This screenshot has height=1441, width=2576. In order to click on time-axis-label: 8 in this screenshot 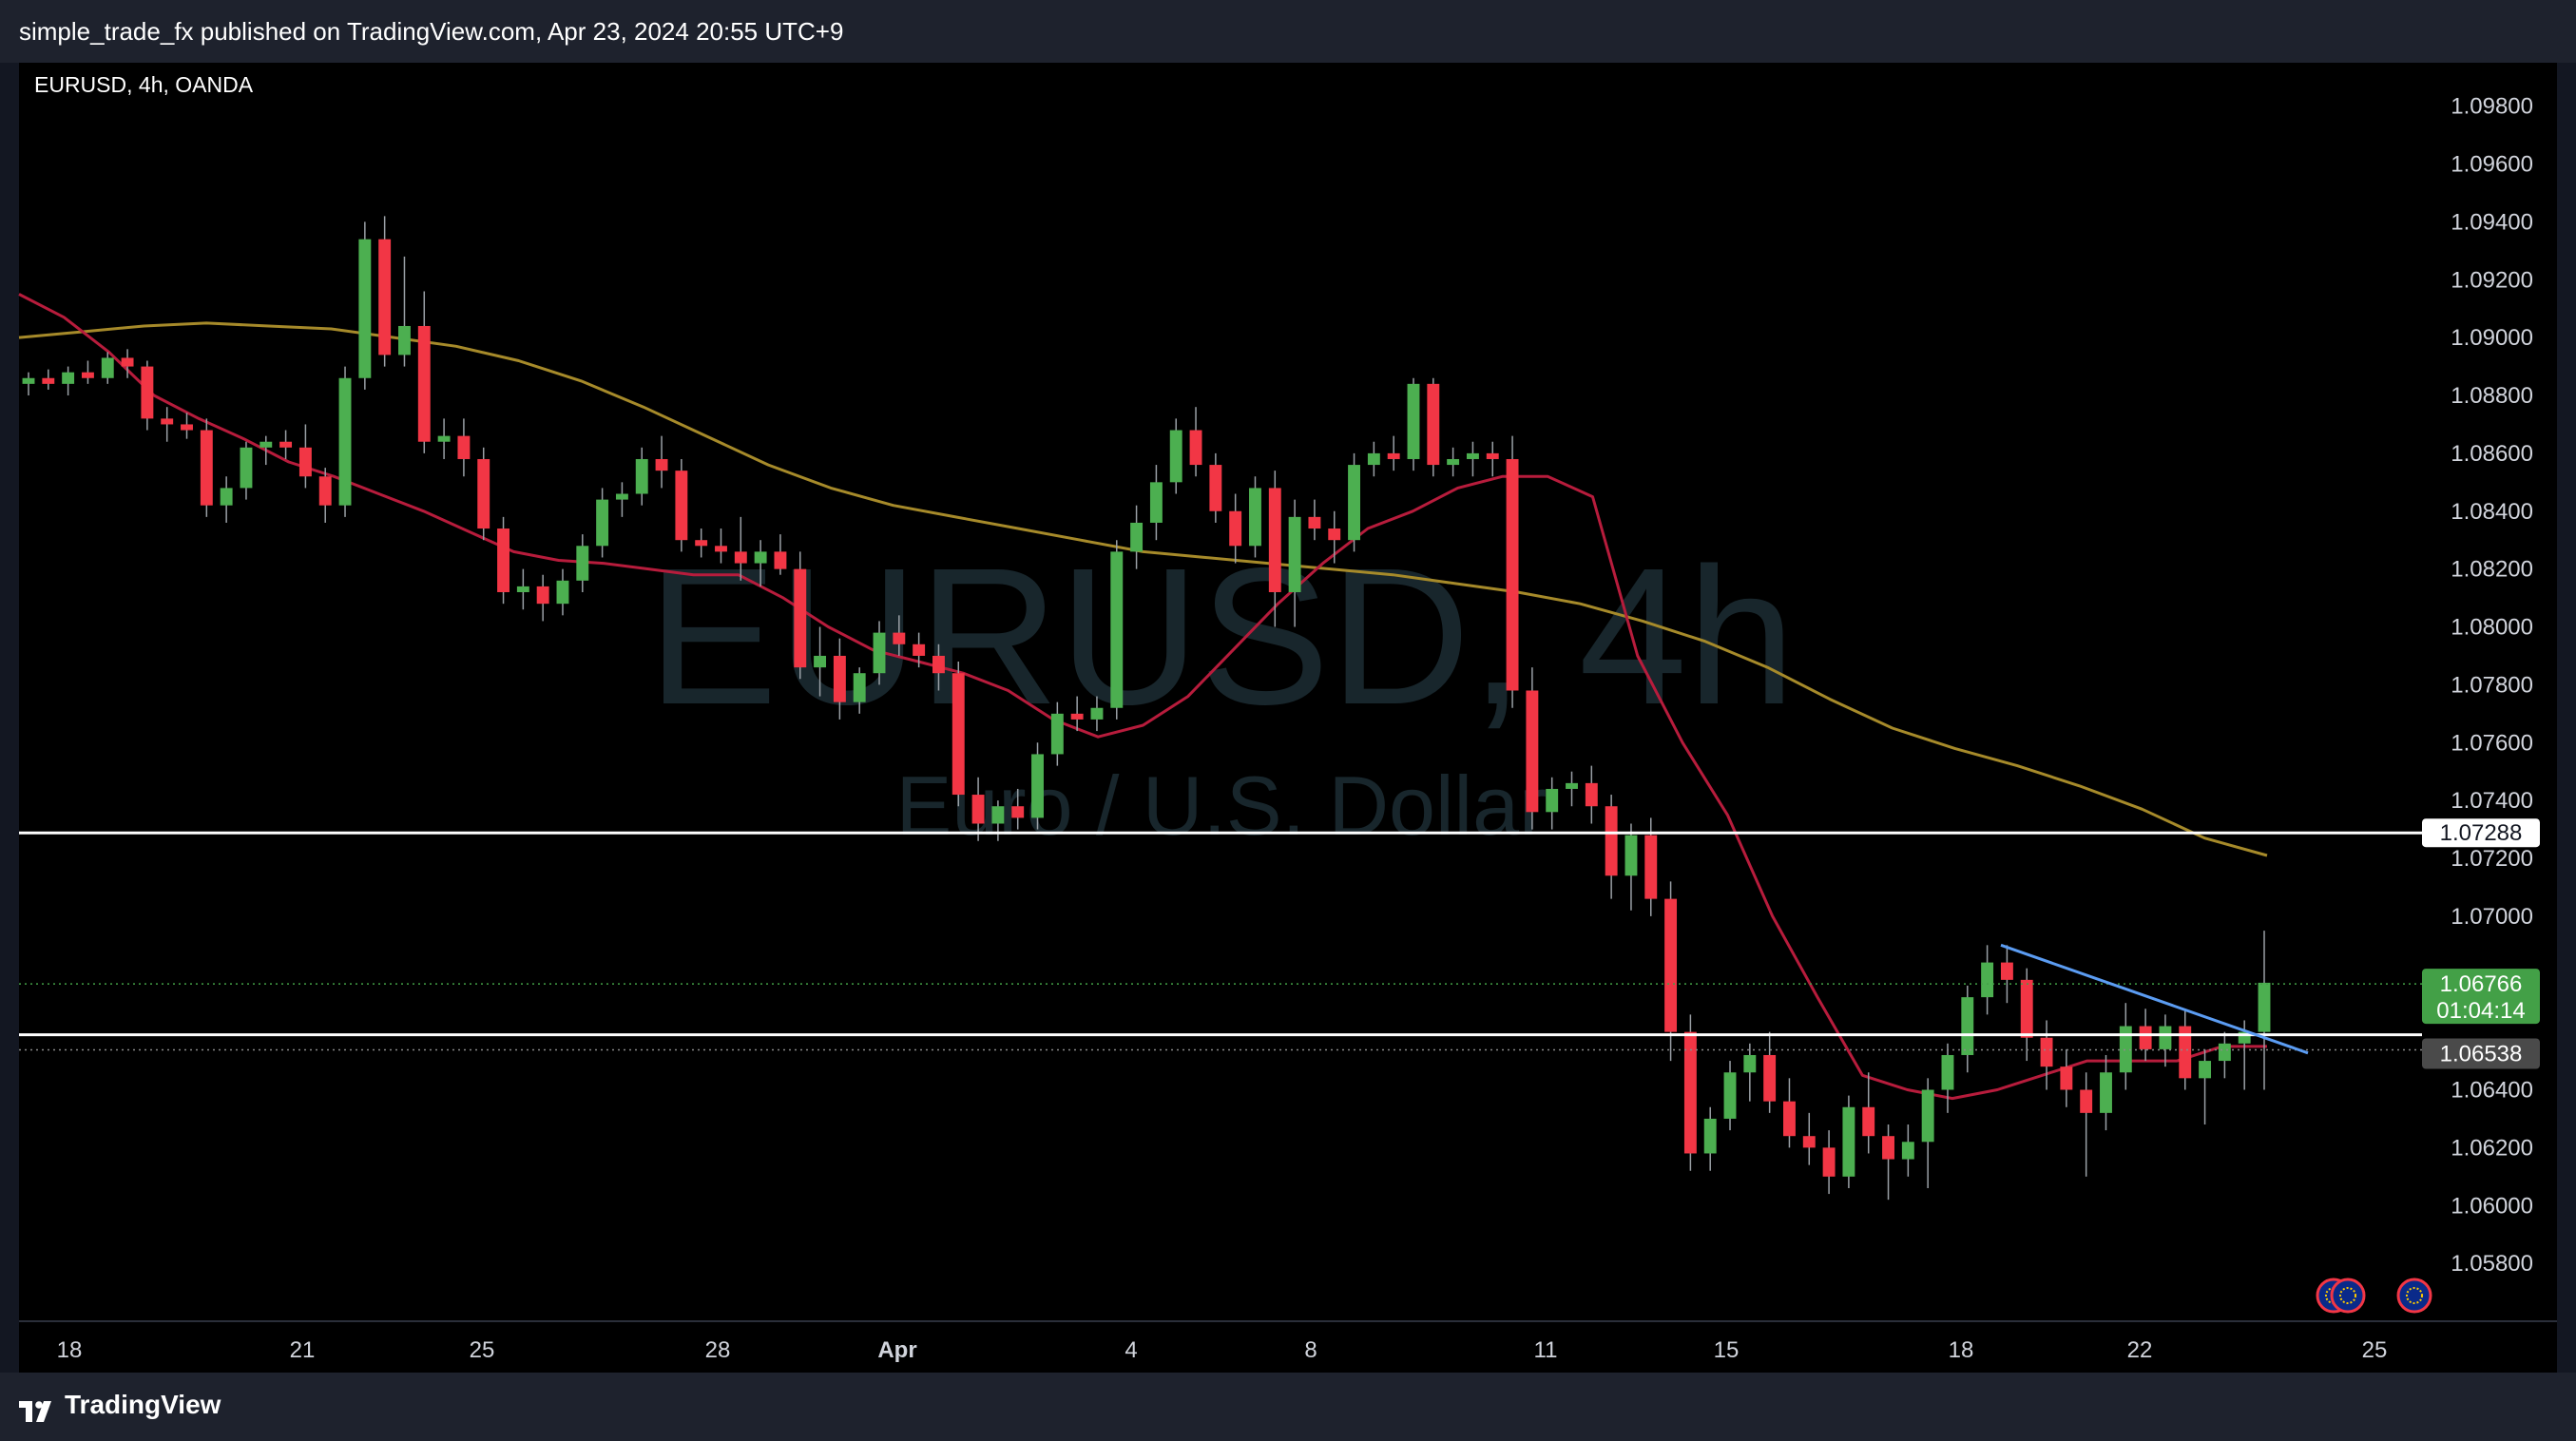, I will do `click(1311, 1350)`.